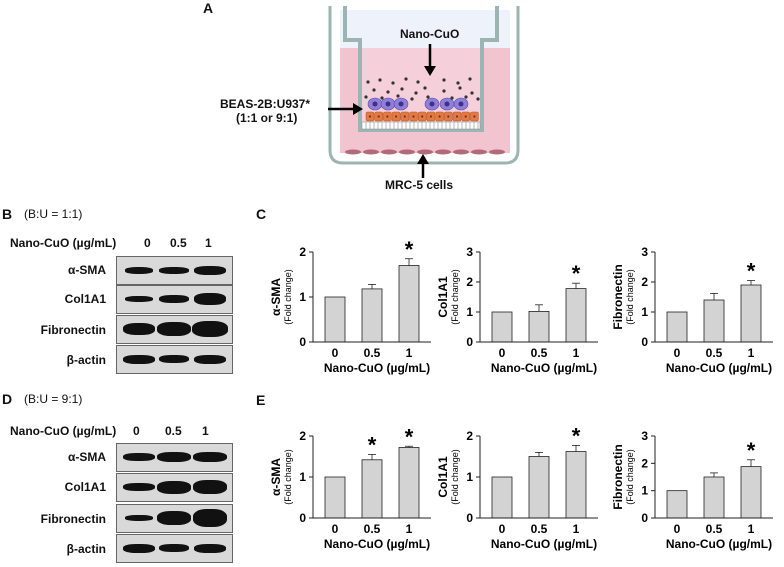 Image resolution: width=784 pixels, height=567 pixels. What do you see at coordinates (174, 270) in the screenshot?
I see `blot-b-asma` at bounding box center [174, 270].